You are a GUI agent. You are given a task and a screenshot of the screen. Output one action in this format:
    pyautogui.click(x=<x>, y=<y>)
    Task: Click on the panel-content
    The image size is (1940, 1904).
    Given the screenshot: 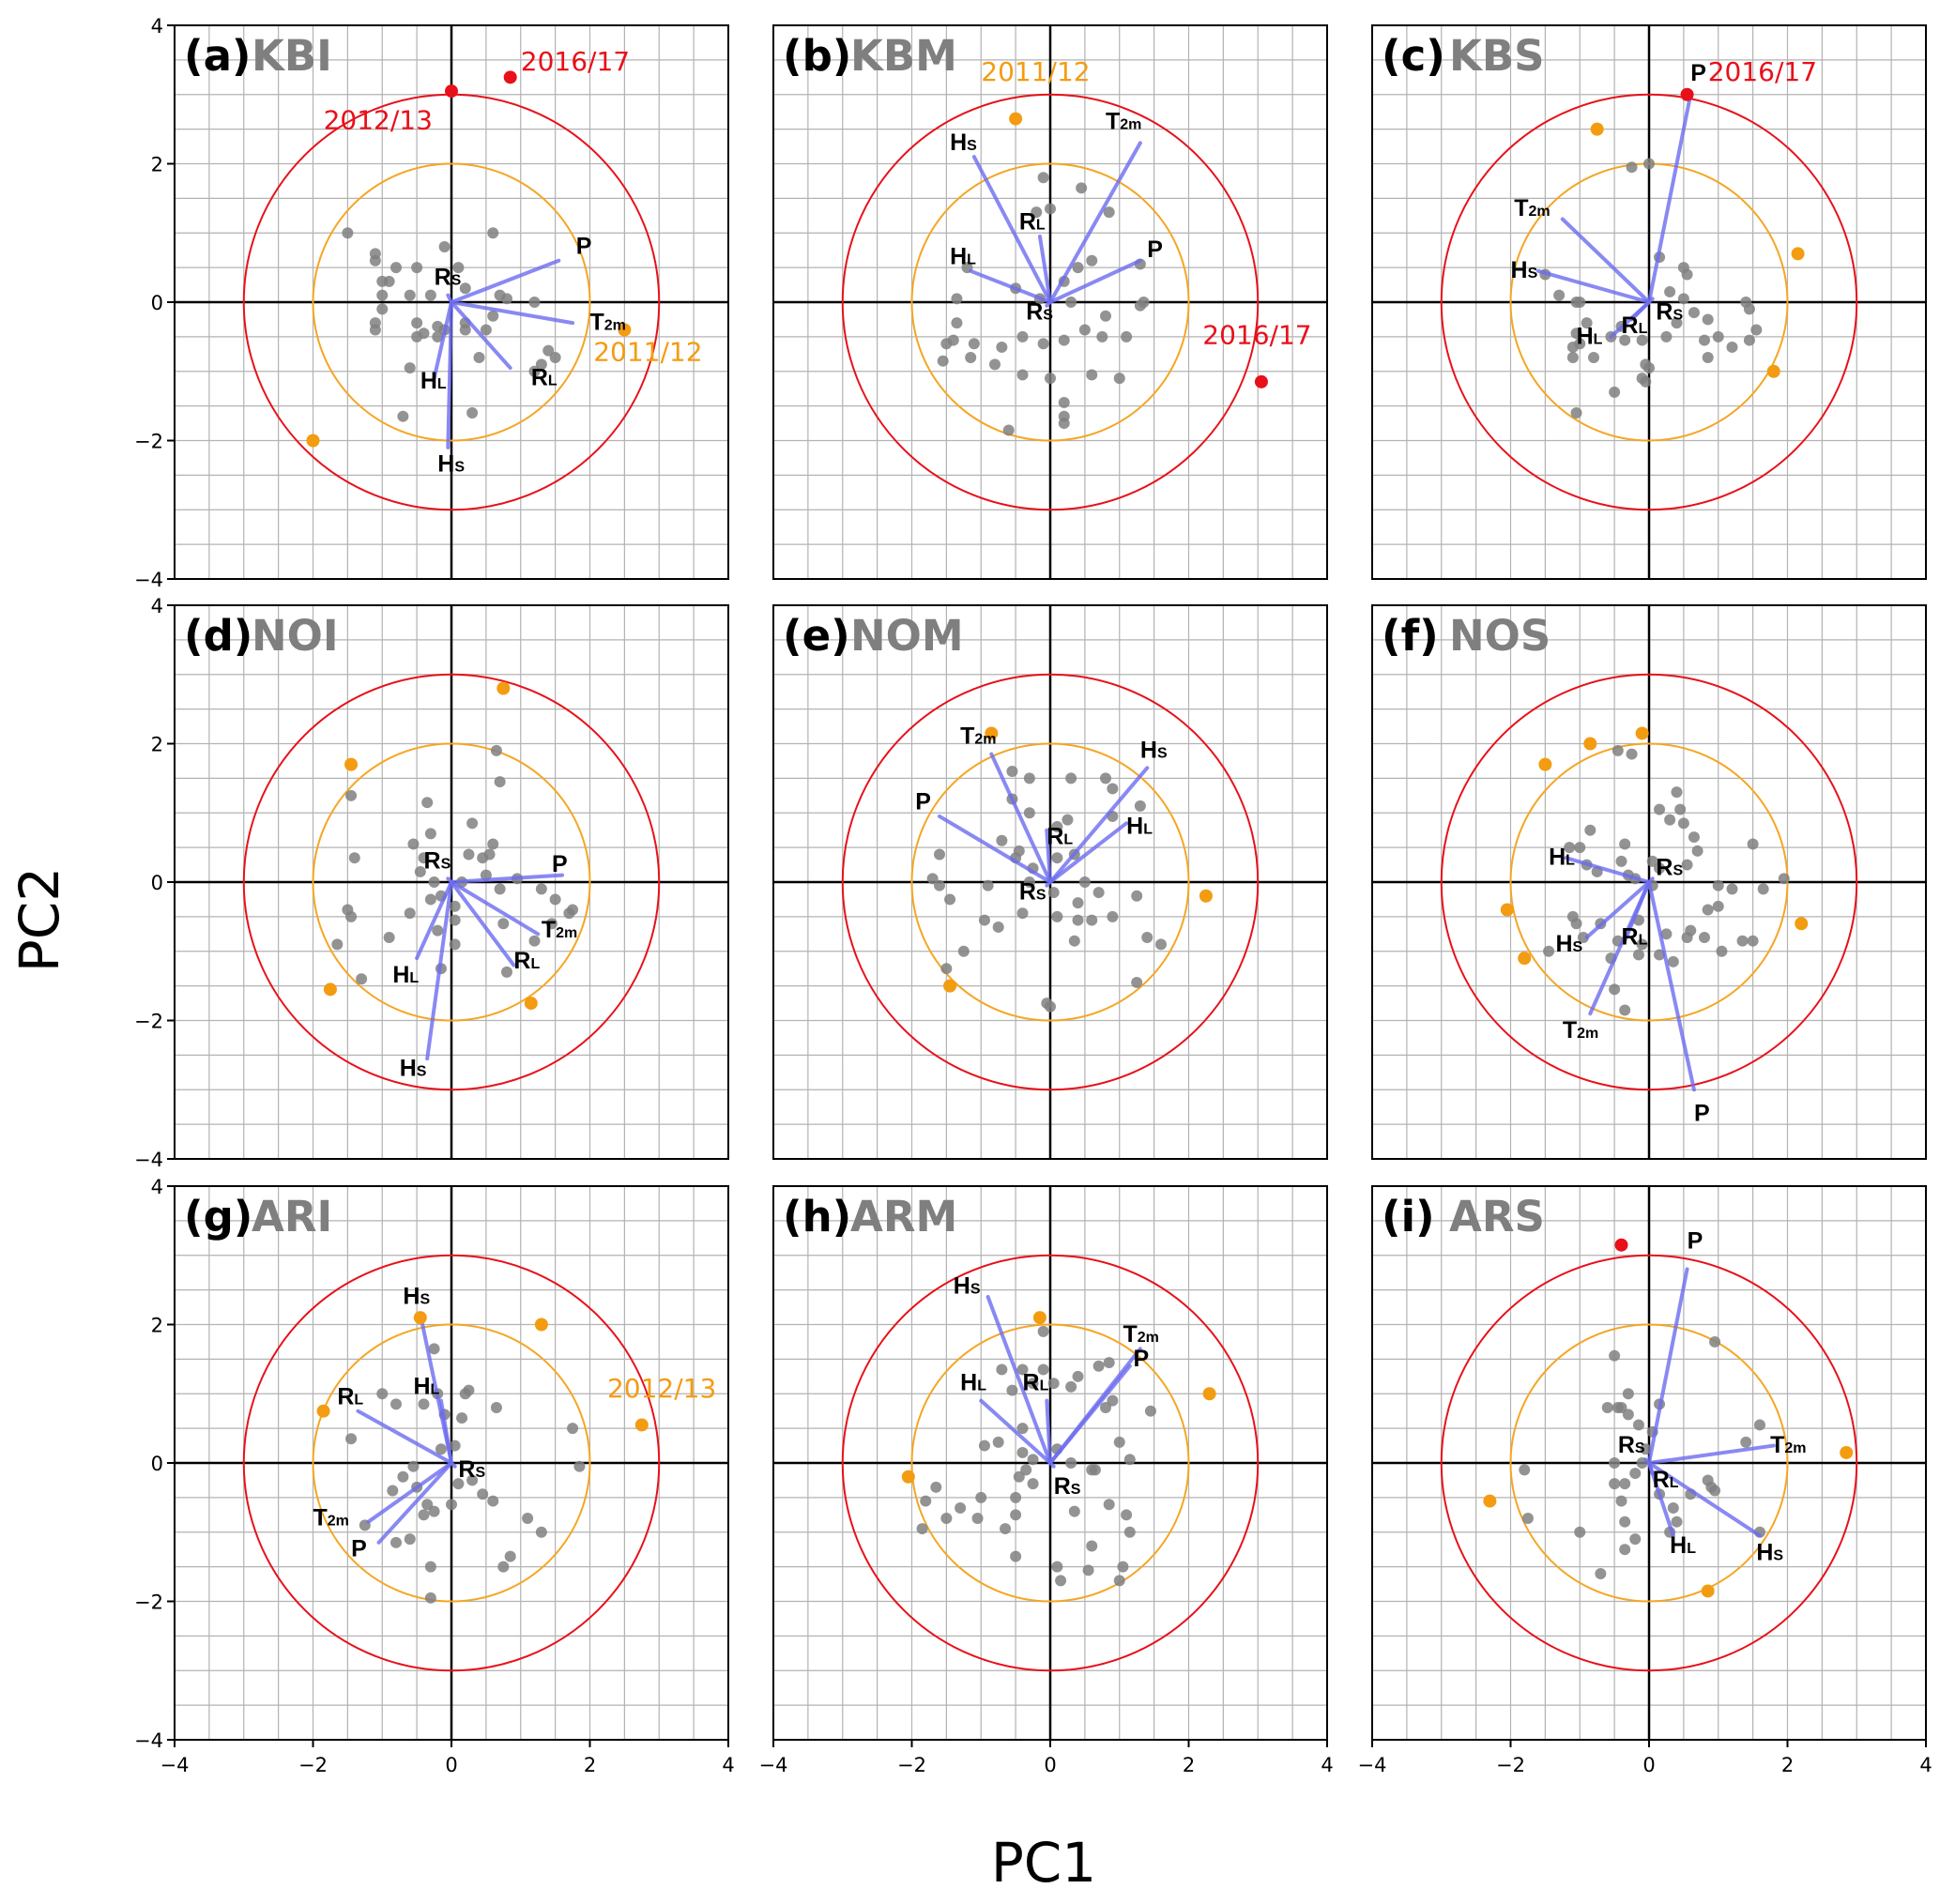 What is the action you would take?
    pyautogui.click(x=482, y=1457)
    